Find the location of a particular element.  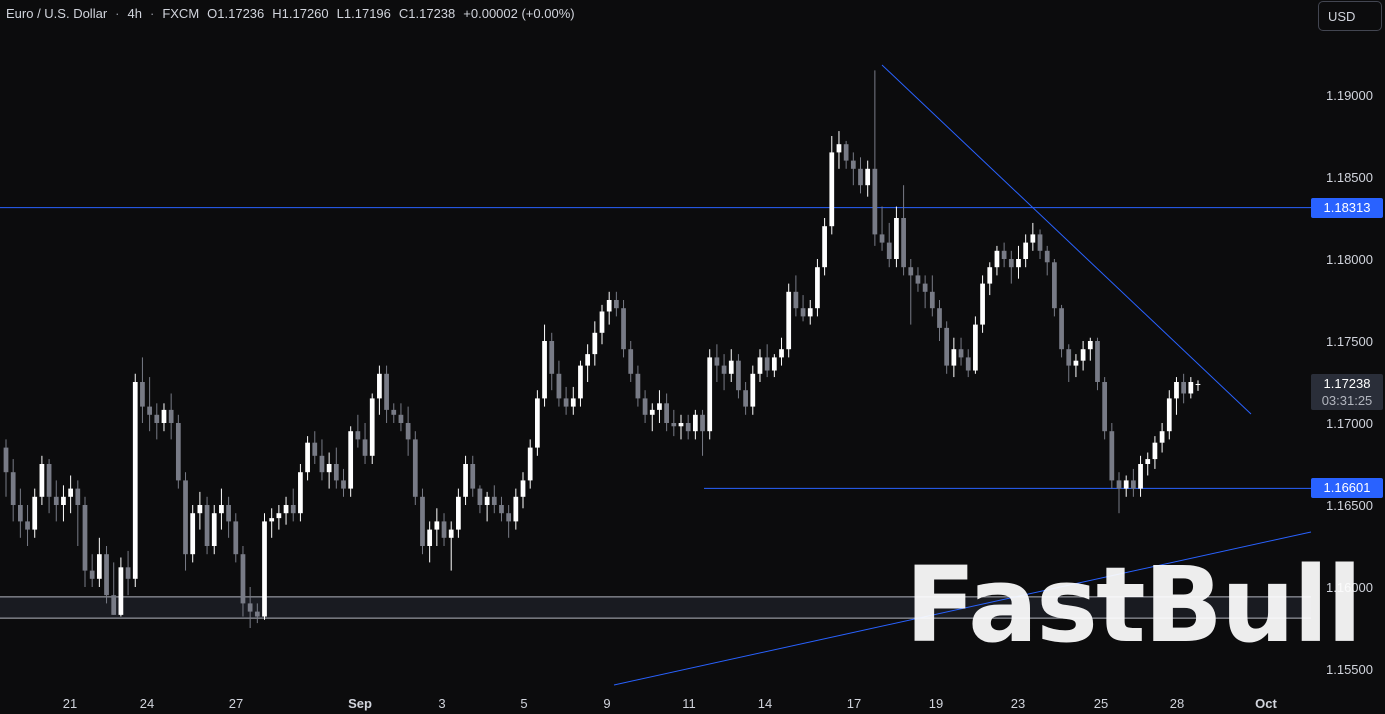

support-zone is located at coordinates (655, 607).